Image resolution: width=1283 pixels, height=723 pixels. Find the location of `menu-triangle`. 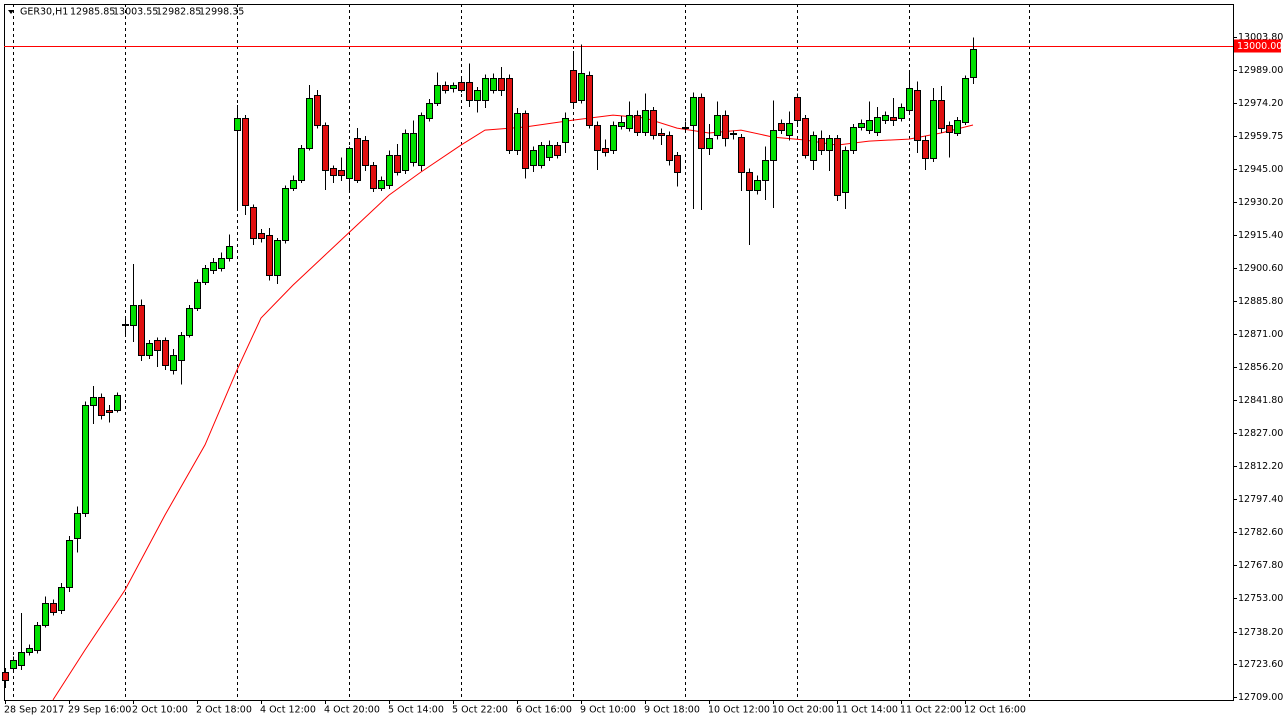

menu-triangle is located at coordinates (11, 12).